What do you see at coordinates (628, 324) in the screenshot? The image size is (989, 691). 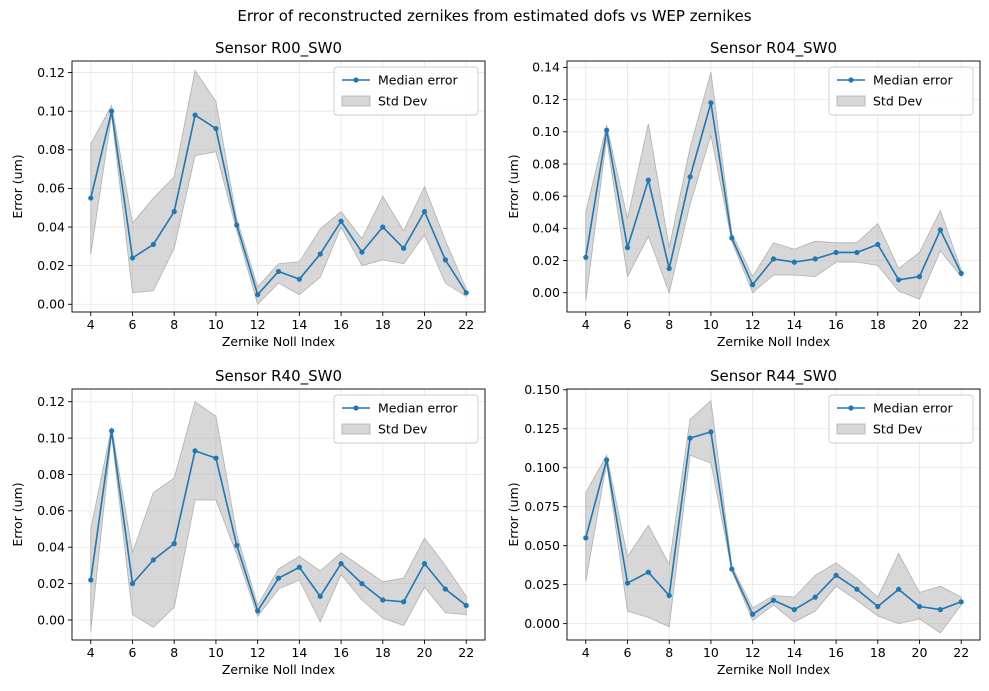 I see `x-tick-label: 6` at bounding box center [628, 324].